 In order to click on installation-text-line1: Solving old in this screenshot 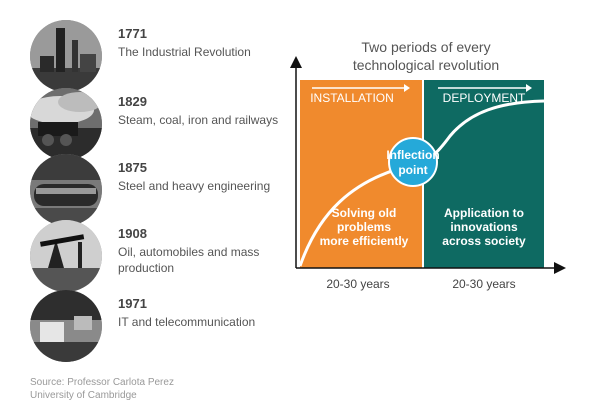, I will do `click(364, 213)`.